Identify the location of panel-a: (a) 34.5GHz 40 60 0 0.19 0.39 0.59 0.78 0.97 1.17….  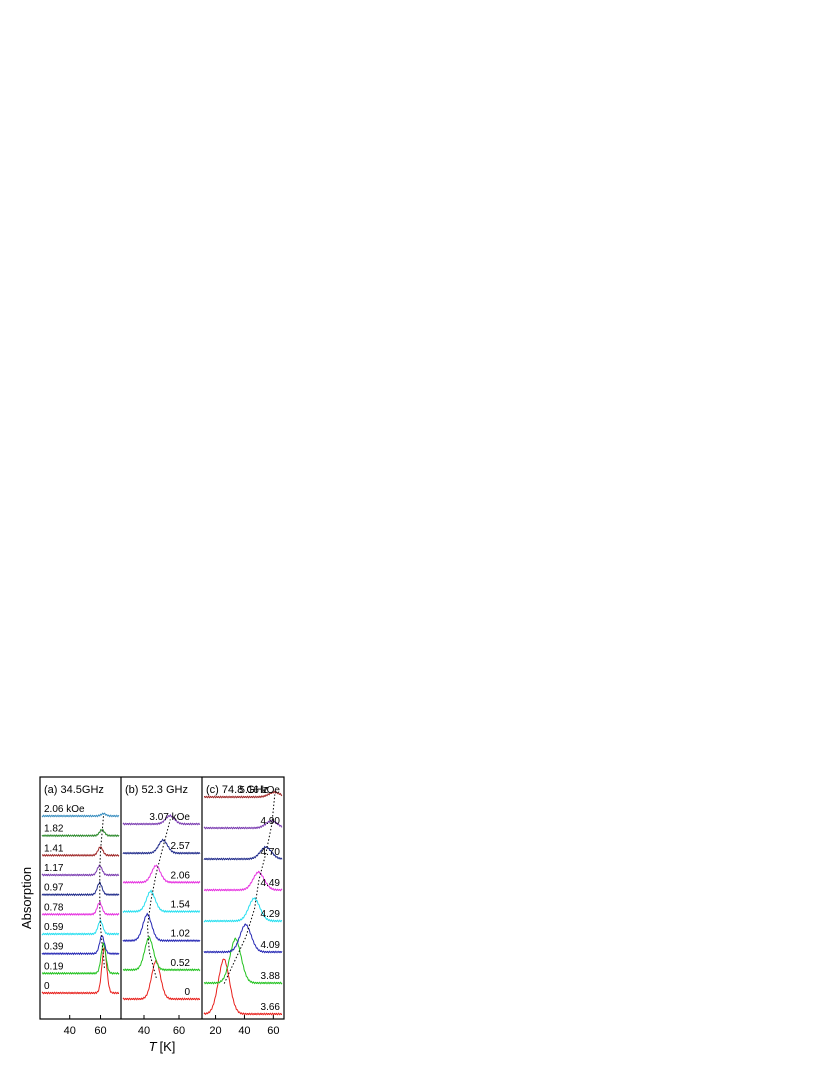
(80, 910).